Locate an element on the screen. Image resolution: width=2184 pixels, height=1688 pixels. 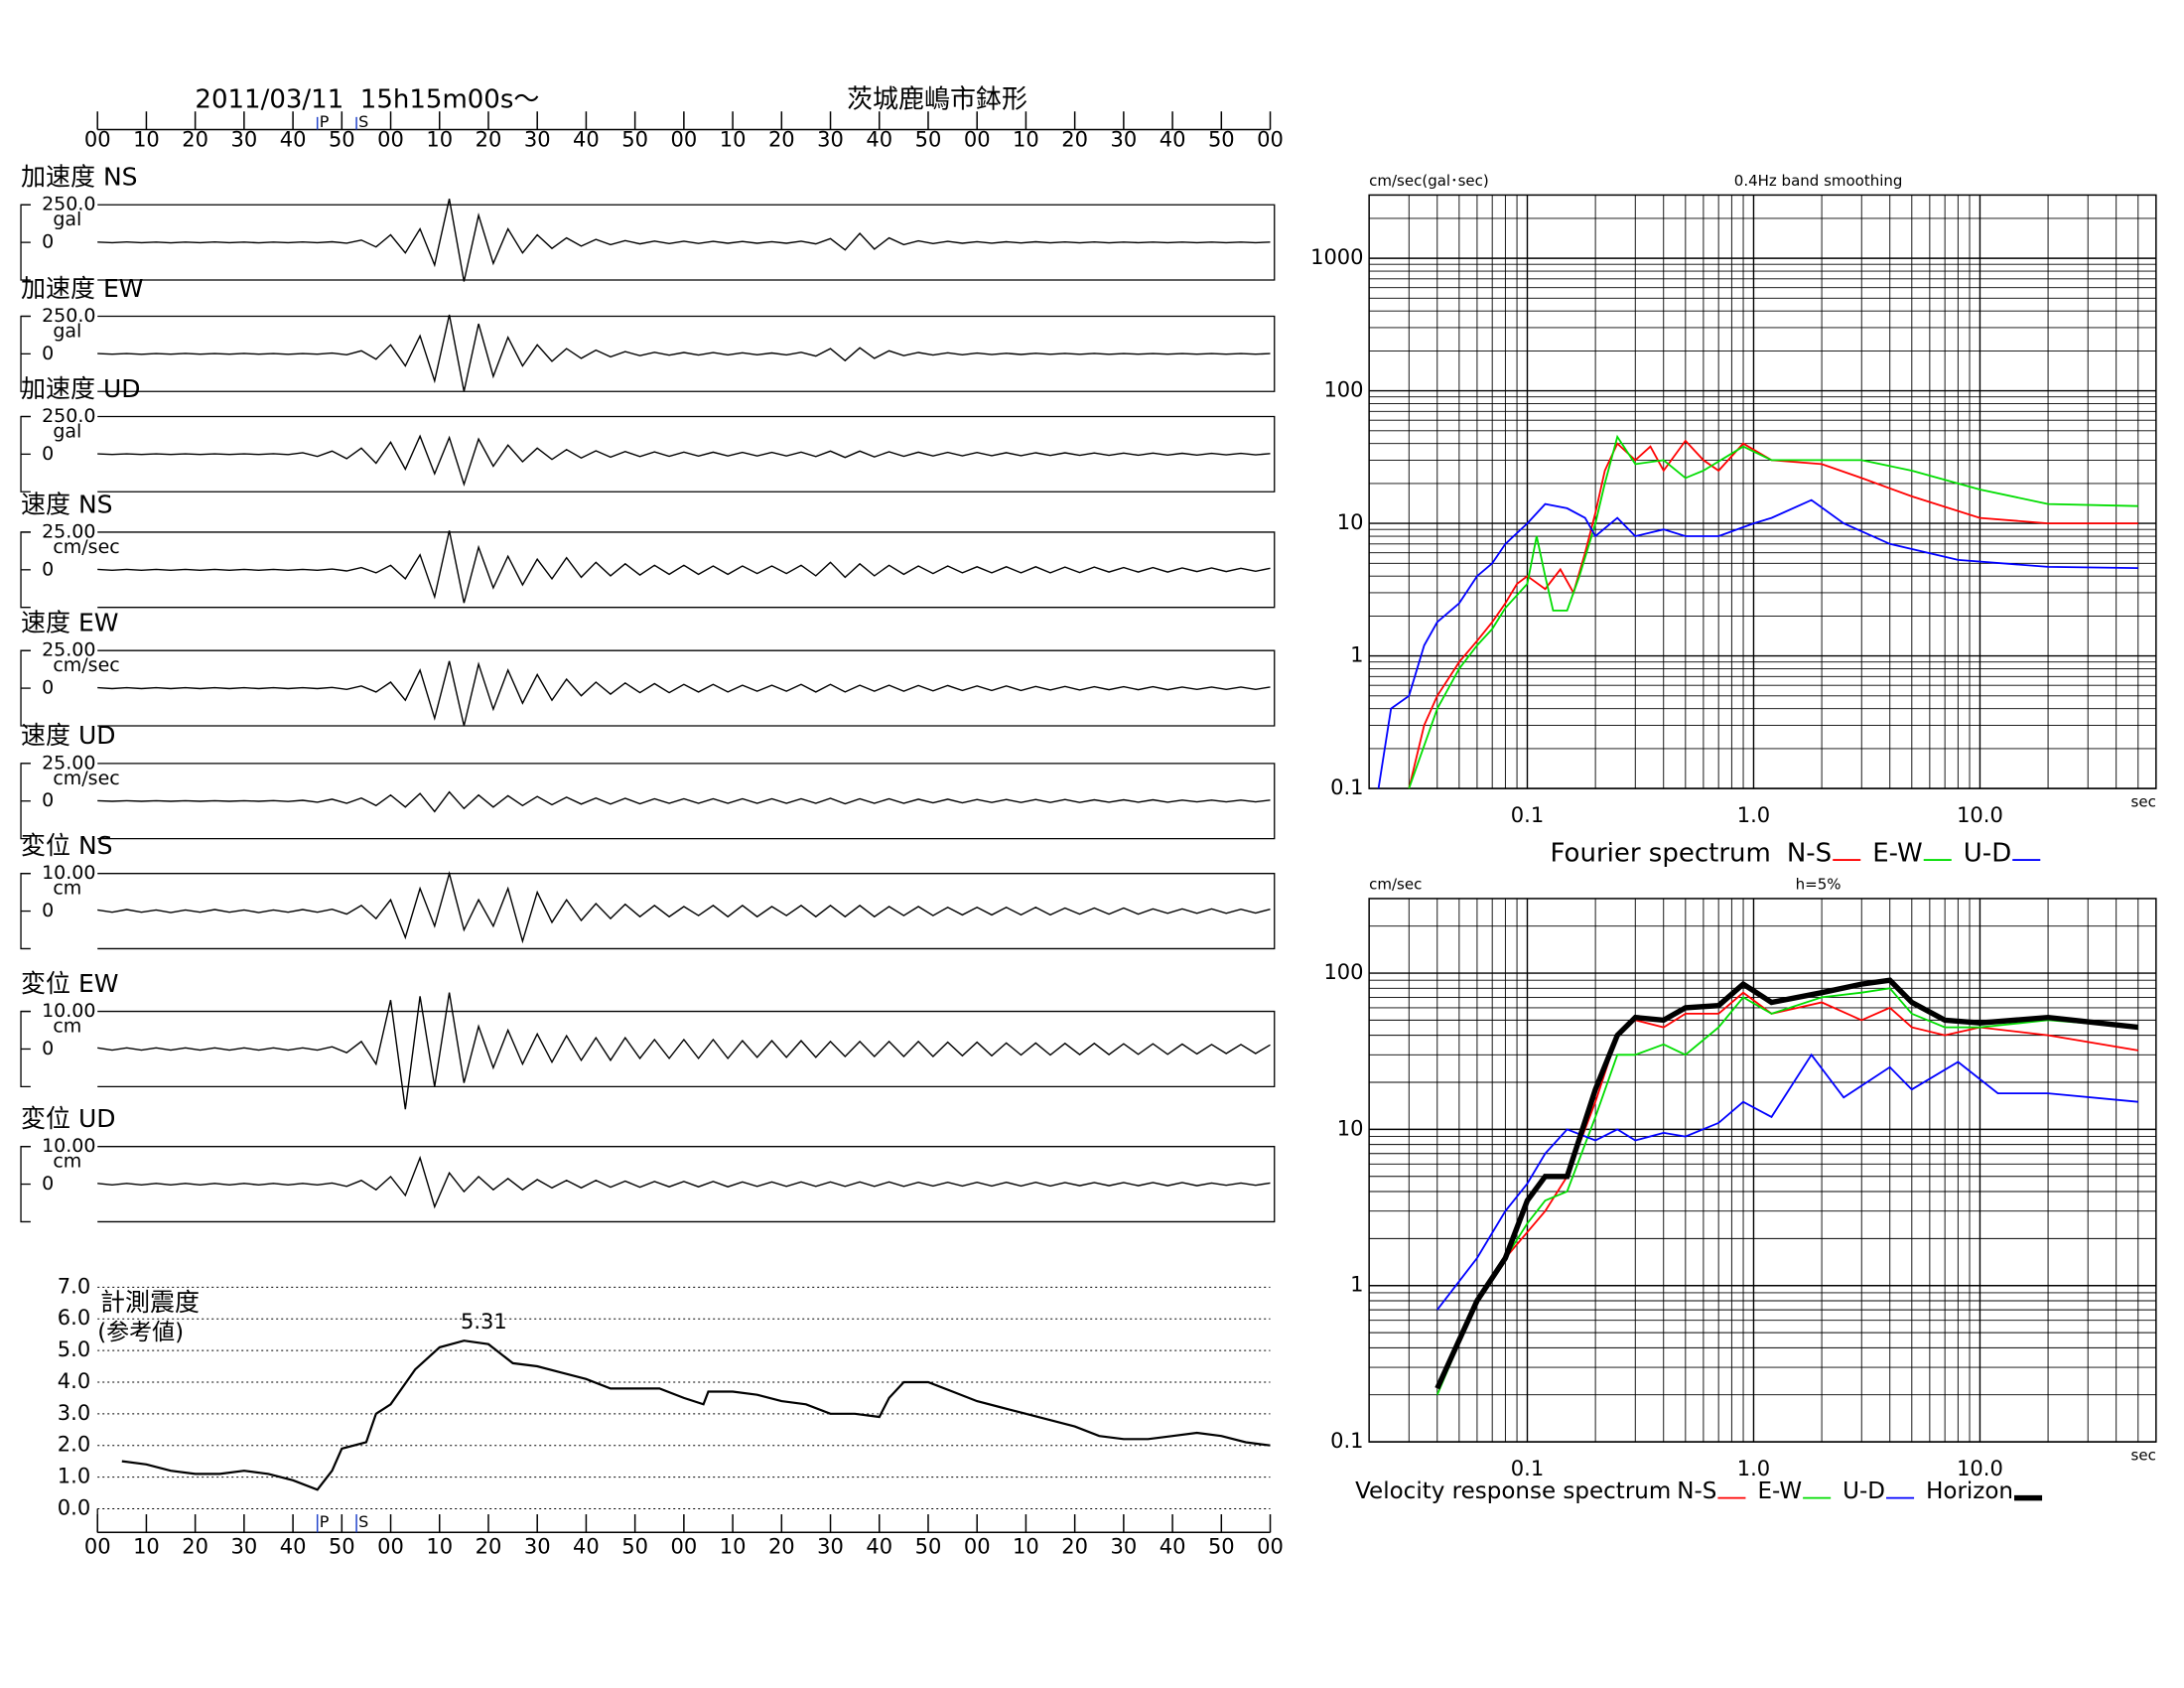
trace-label: 変位 EW is located at coordinates (69, 983).